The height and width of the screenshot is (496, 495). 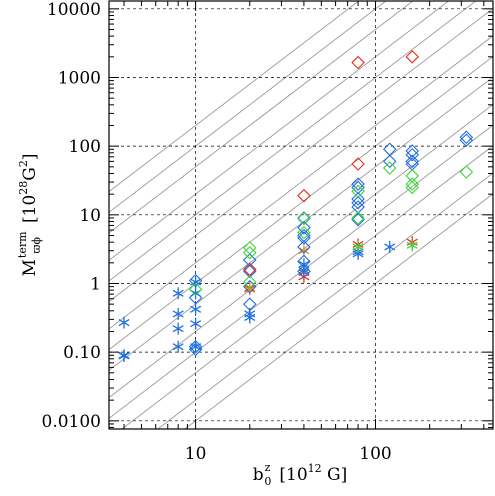 I want to click on x-tick-label: 100, so click(x=375, y=454).